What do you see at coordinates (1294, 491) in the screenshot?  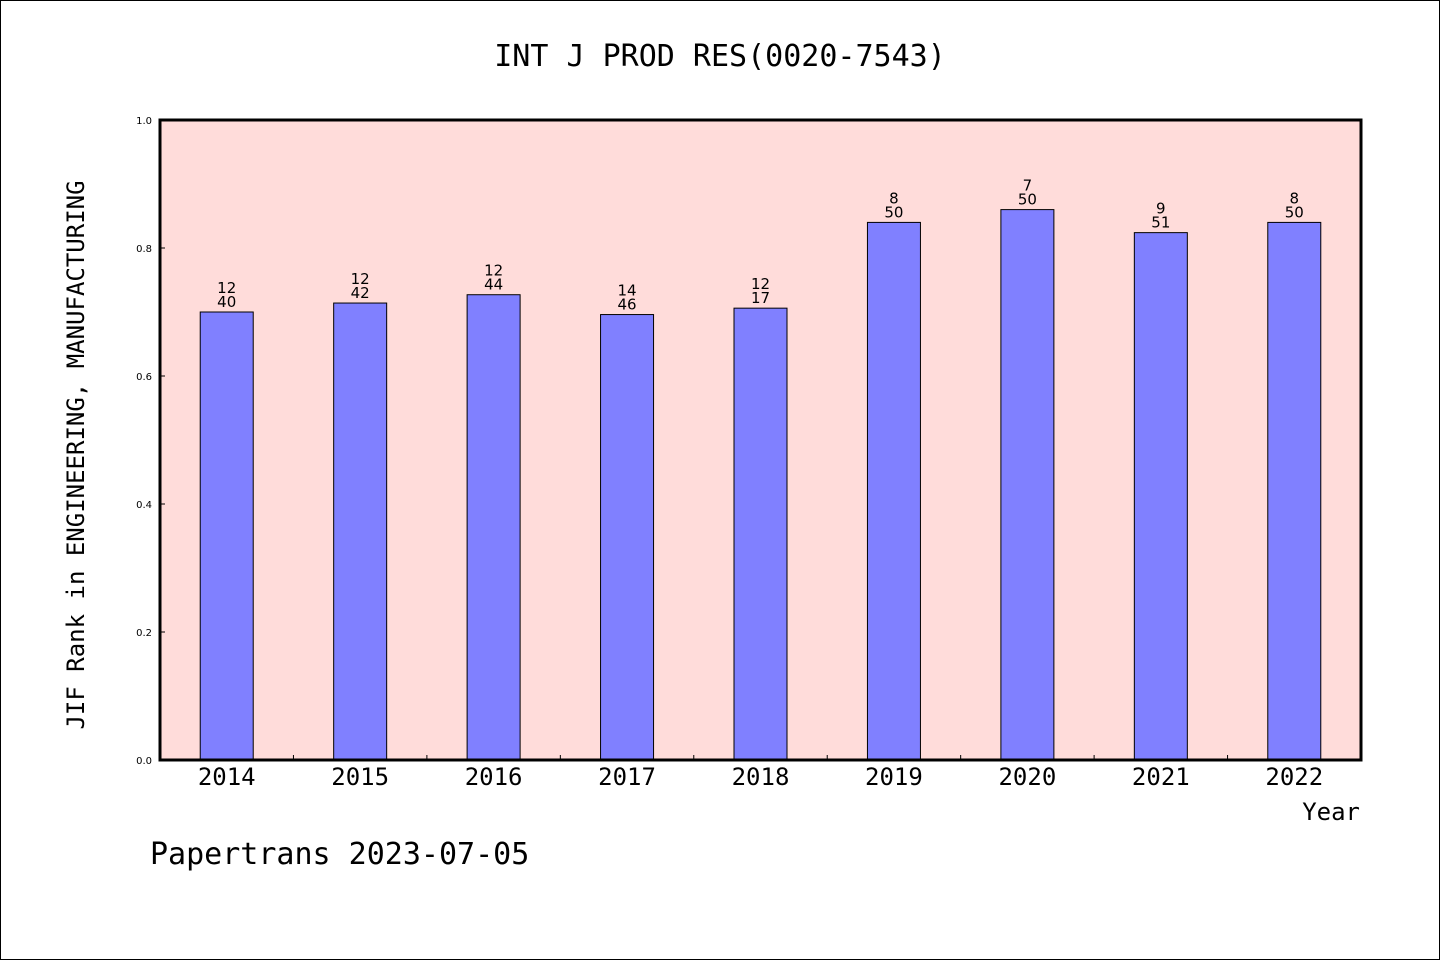 I see `bar-2022` at bounding box center [1294, 491].